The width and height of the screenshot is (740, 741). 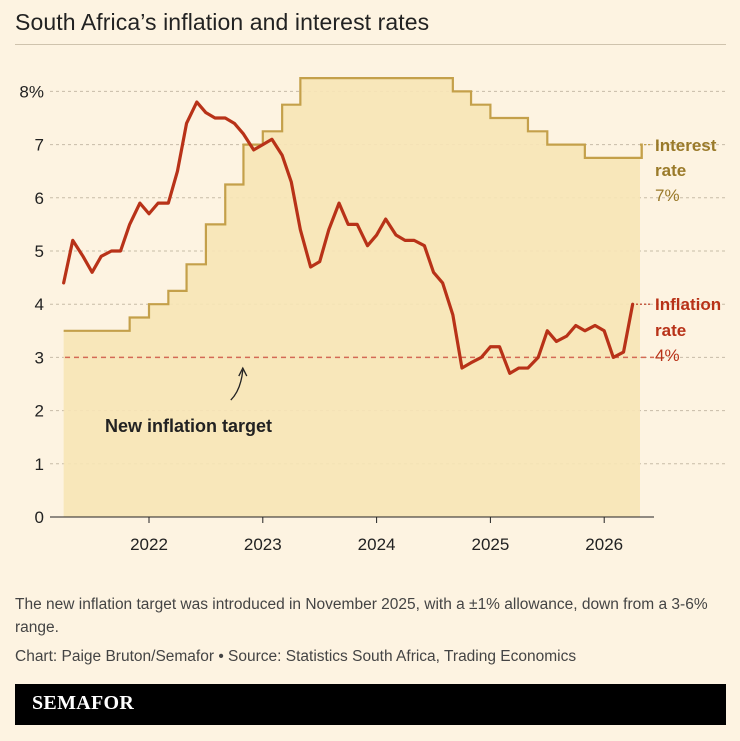 What do you see at coordinates (83, 703) in the screenshot?
I see `semafor-logo: SEMAFOR` at bounding box center [83, 703].